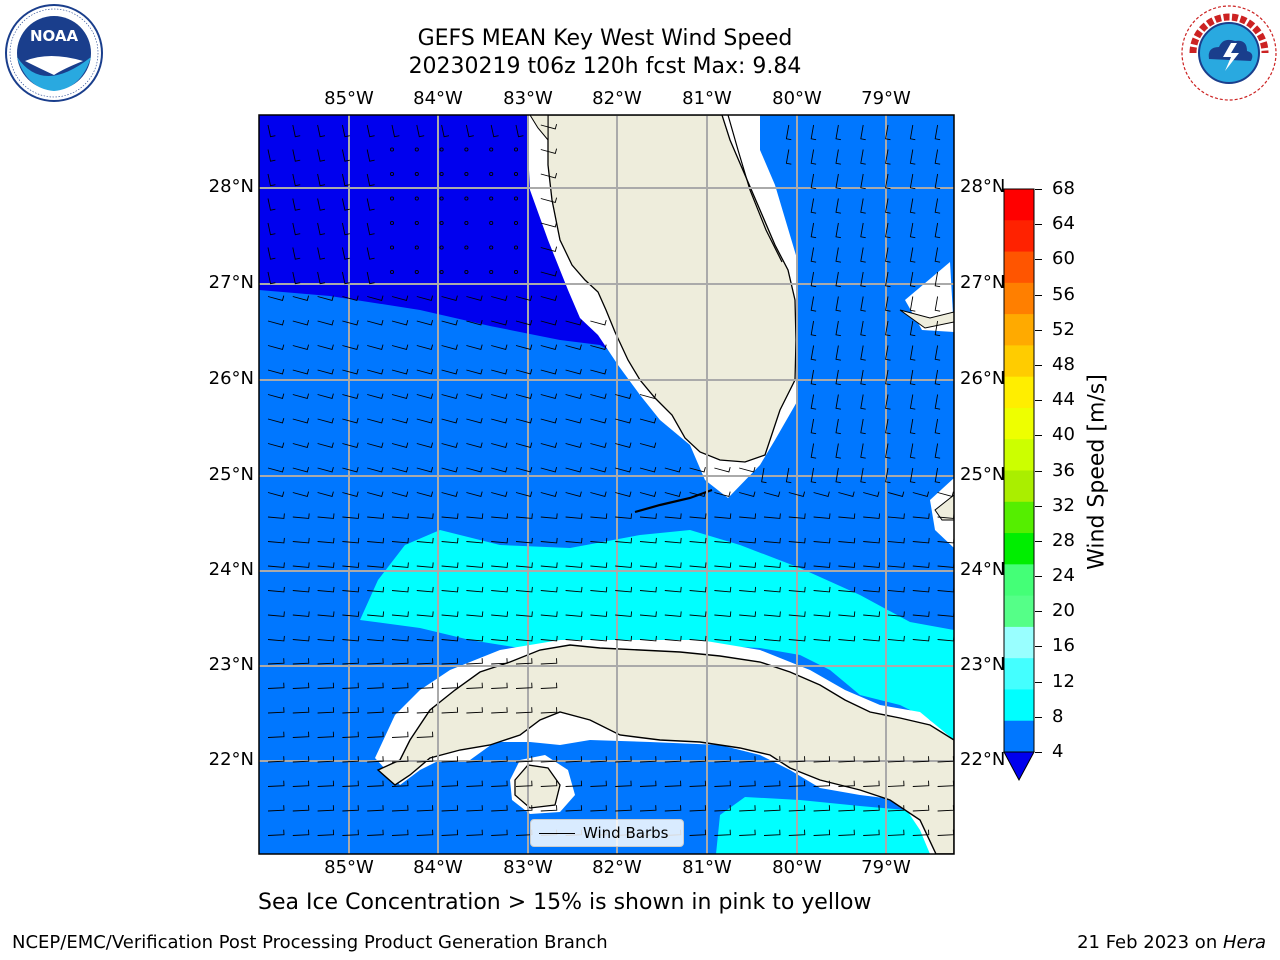  What do you see at coordinates (983, 569) in the screenshot?
I see `lat-label-right: 24°N` at bounding box center [983, 569].